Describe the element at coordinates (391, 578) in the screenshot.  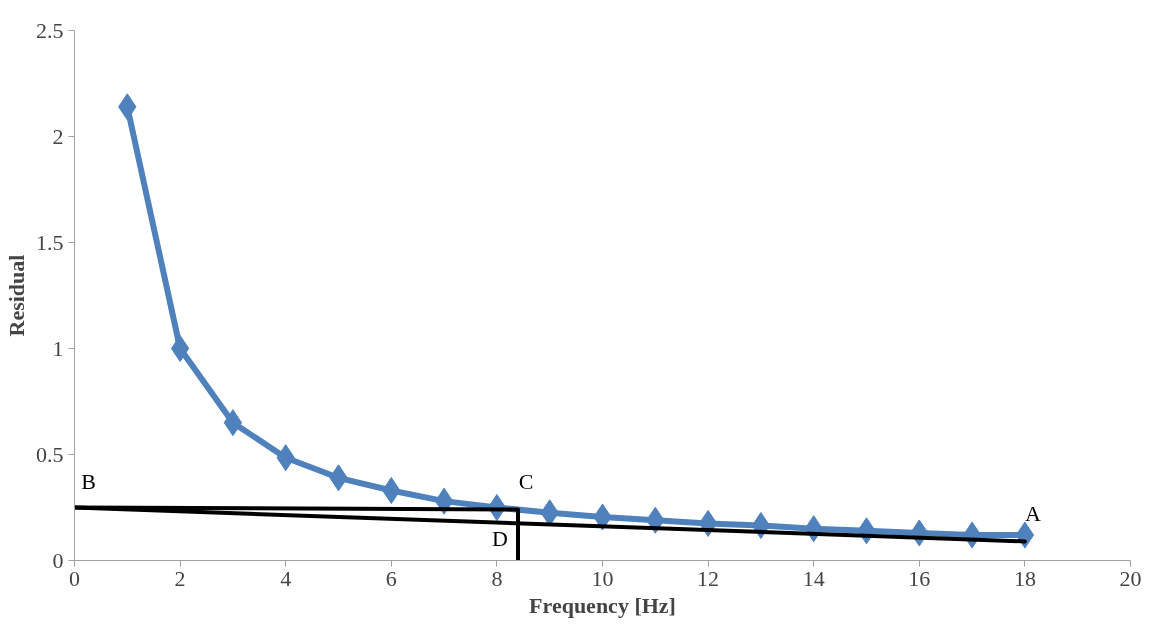
I see `x-tick-label: 6` at that location.